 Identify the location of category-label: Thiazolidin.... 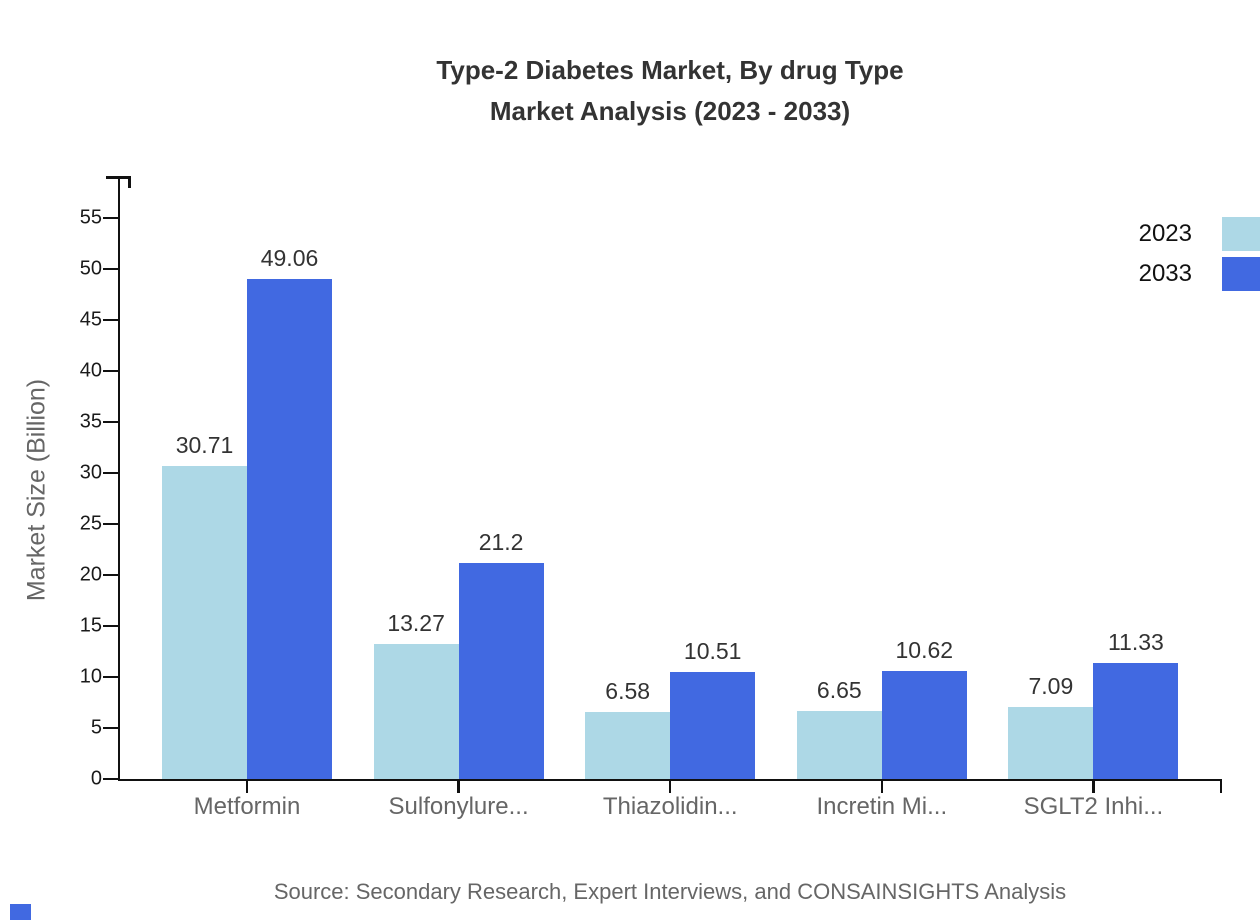
(670, 806).